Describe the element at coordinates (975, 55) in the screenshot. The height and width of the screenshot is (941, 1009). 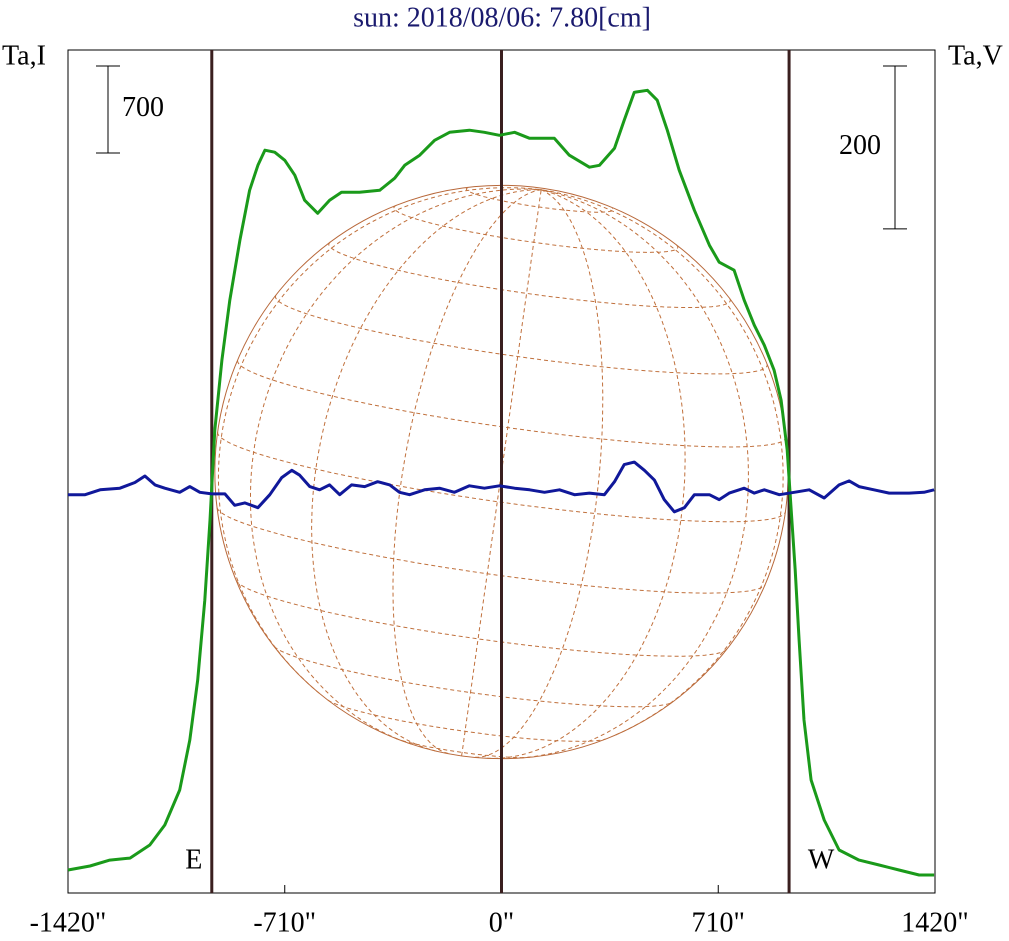
I see `y2-axis-label: Ta,V` at that location.